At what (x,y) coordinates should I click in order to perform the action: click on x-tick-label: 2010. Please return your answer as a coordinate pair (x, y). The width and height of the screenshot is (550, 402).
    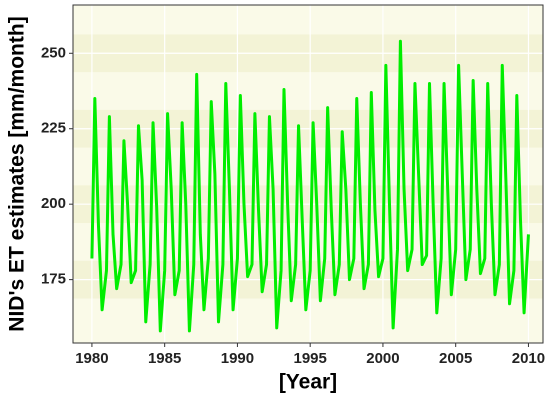
    Looking at the image, I should click on (528, 358).